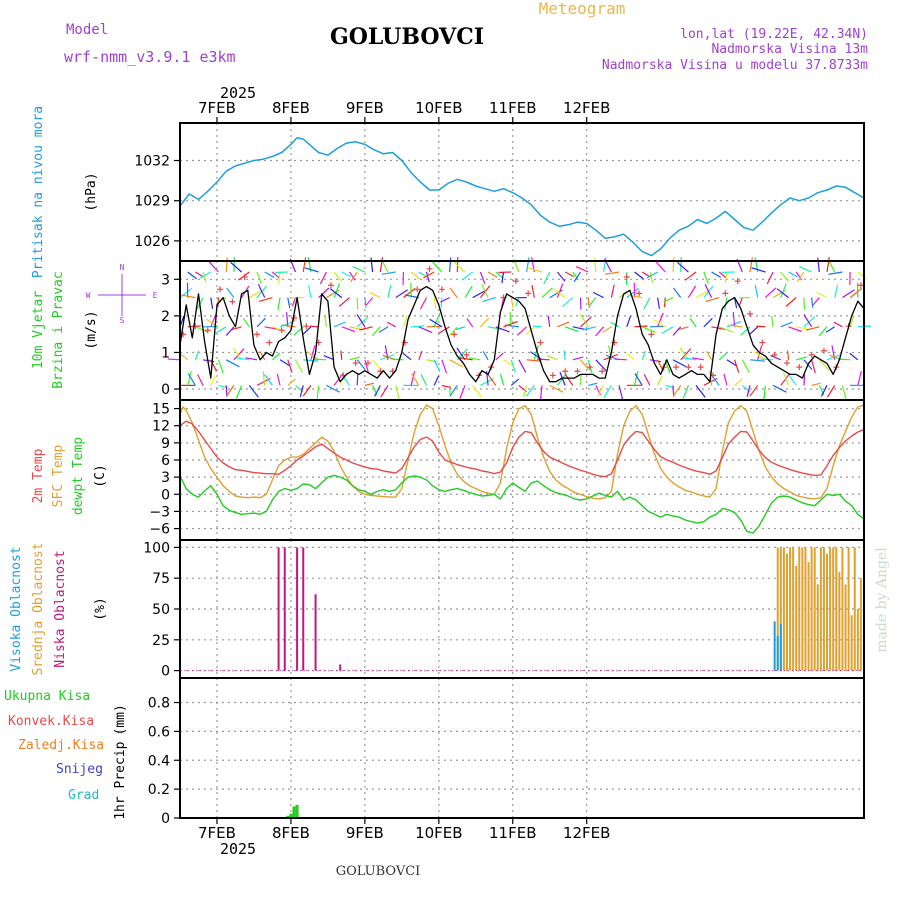 The height and width of the screenshot is (900, 900). I want to click on clouds-ytick-label-1: 25, so click(161, 641).